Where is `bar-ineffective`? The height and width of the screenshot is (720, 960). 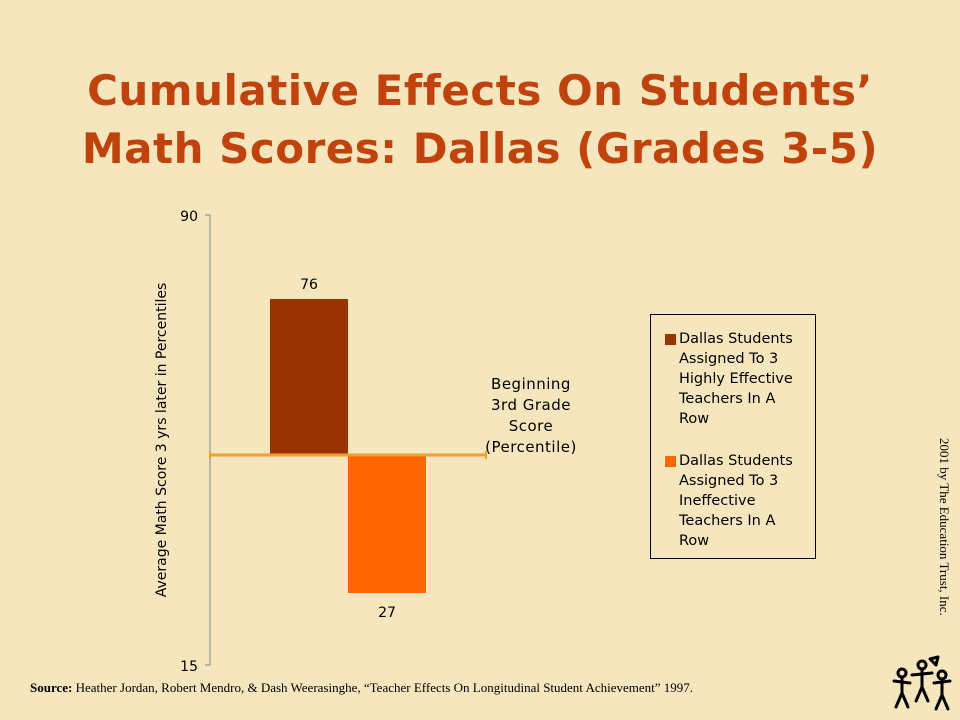
bar-ineffective is located at coordinates (387, 524).